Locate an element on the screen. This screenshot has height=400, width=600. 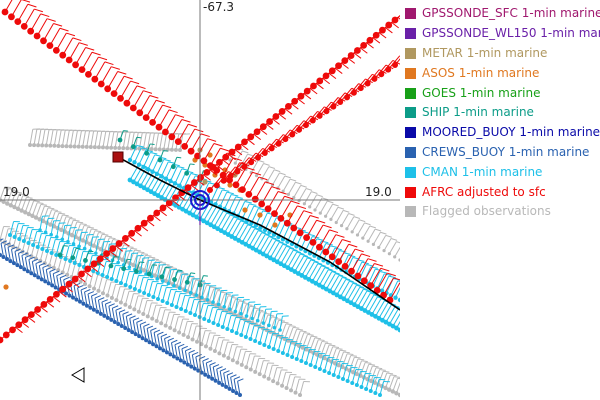
legend-item-gpssonde-sfc: GPSSONDE_SFC 1-min marine is located at coordinates (502, 14).